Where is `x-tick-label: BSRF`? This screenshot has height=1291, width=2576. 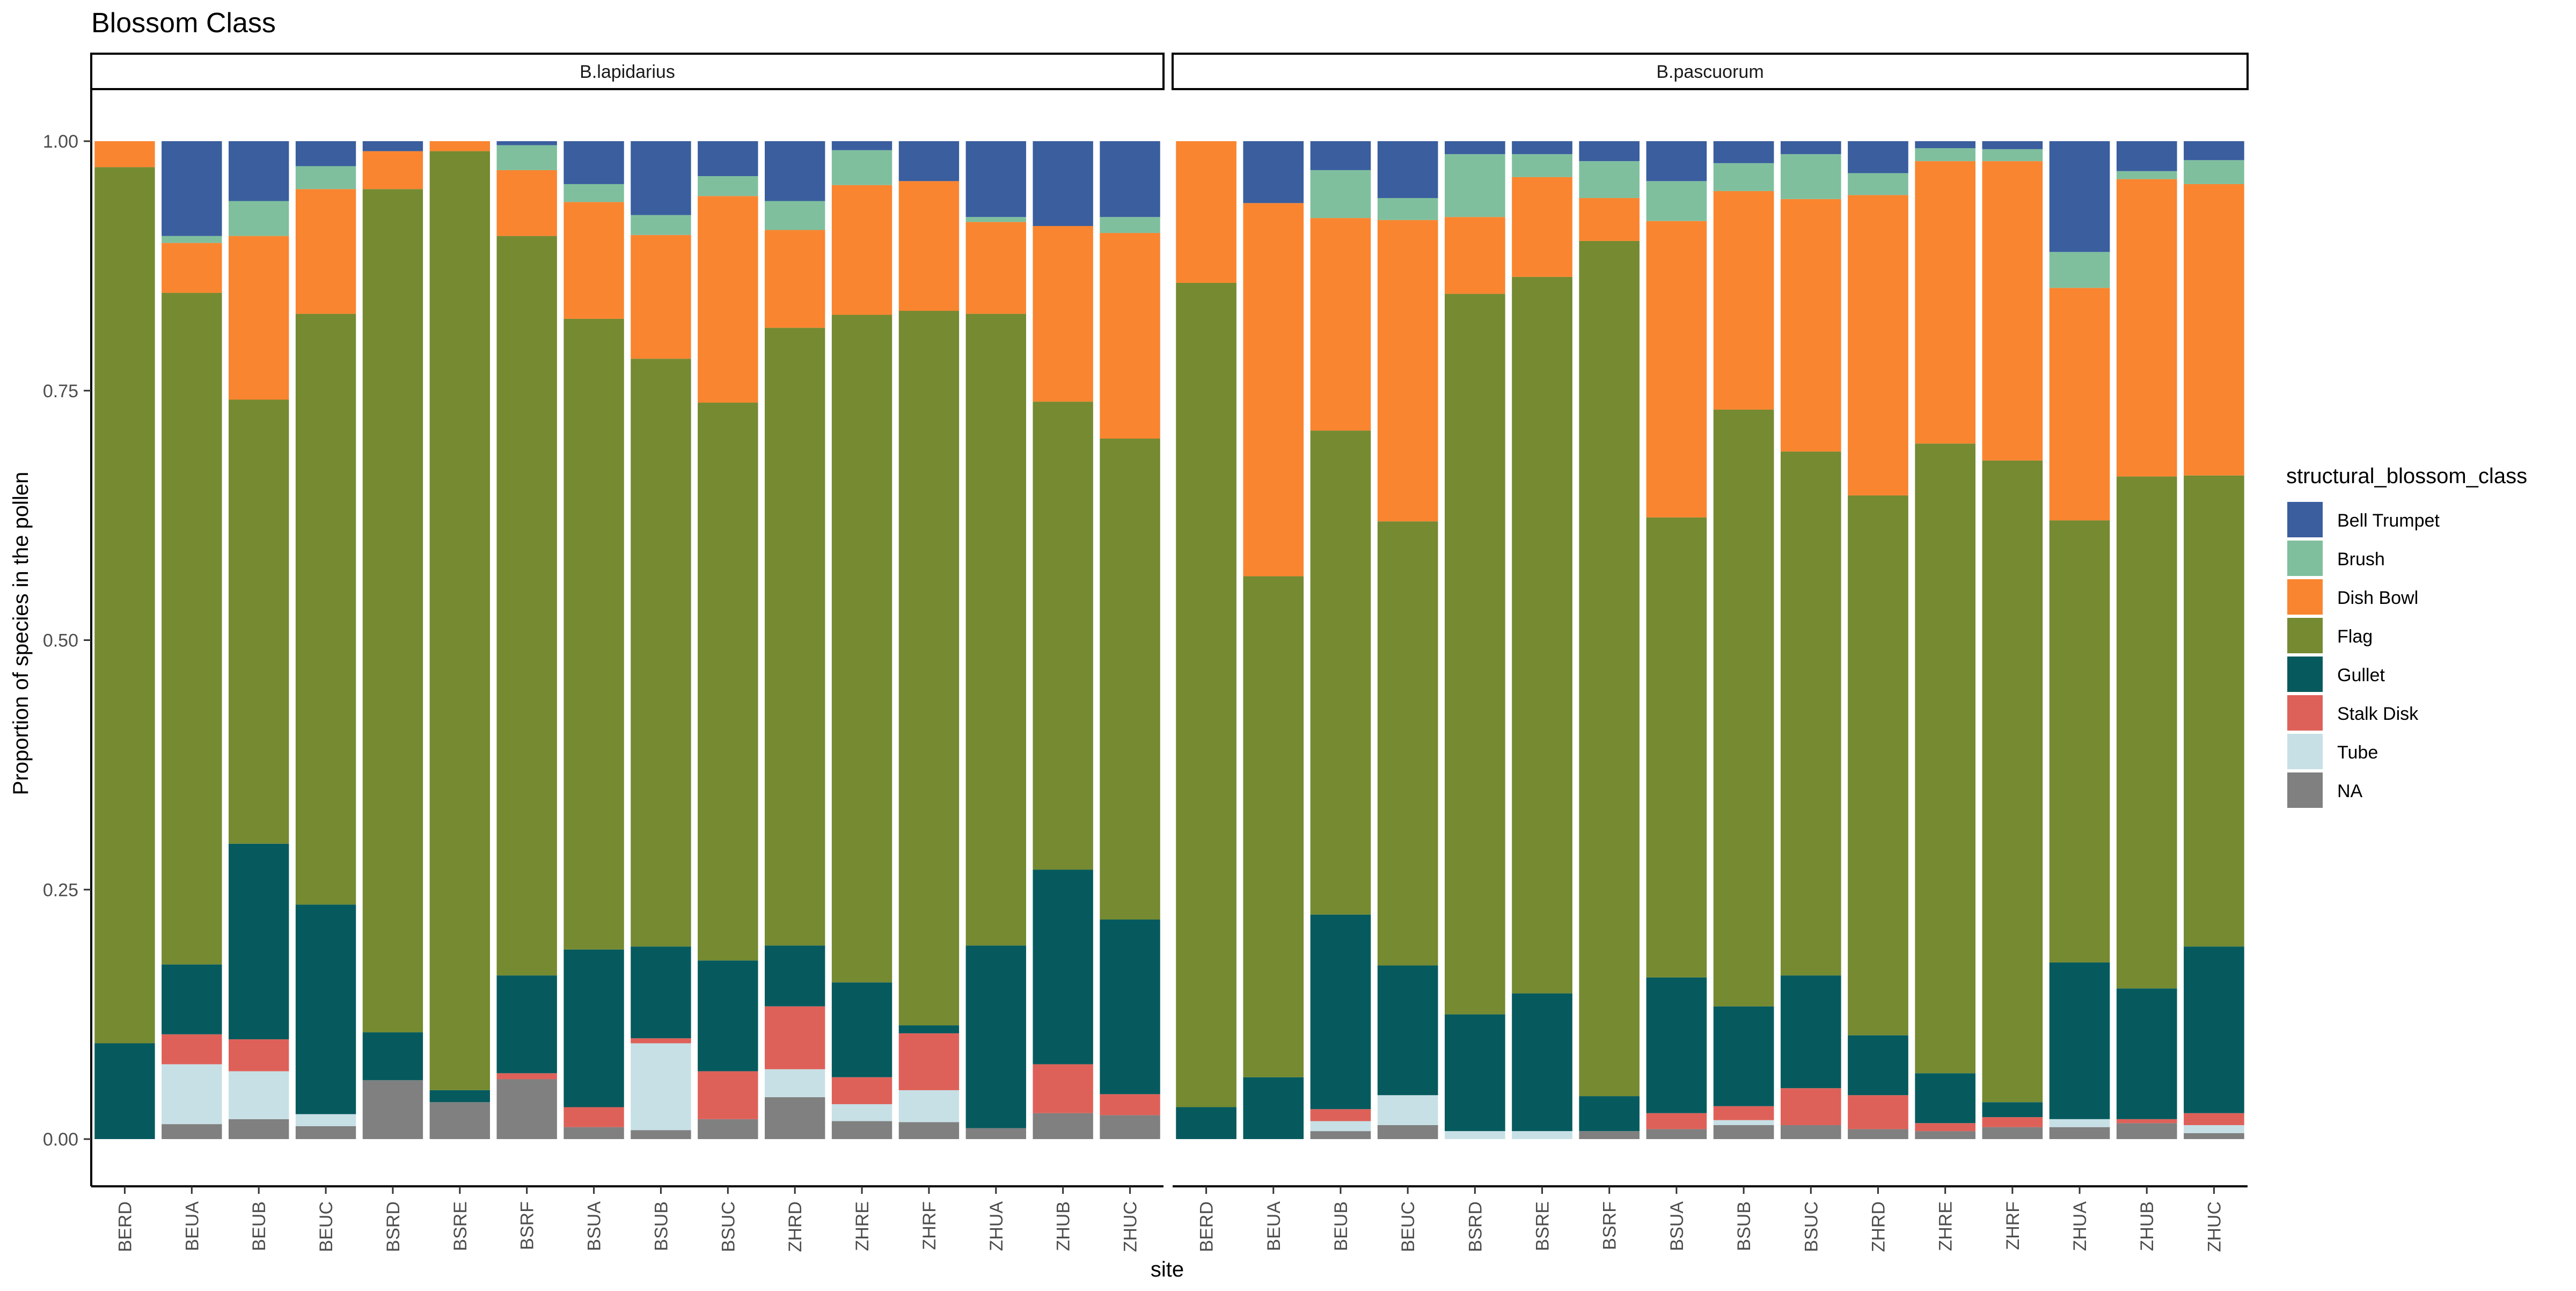 x-tick-label: BSRF is located at coordinates (1610, 1225).